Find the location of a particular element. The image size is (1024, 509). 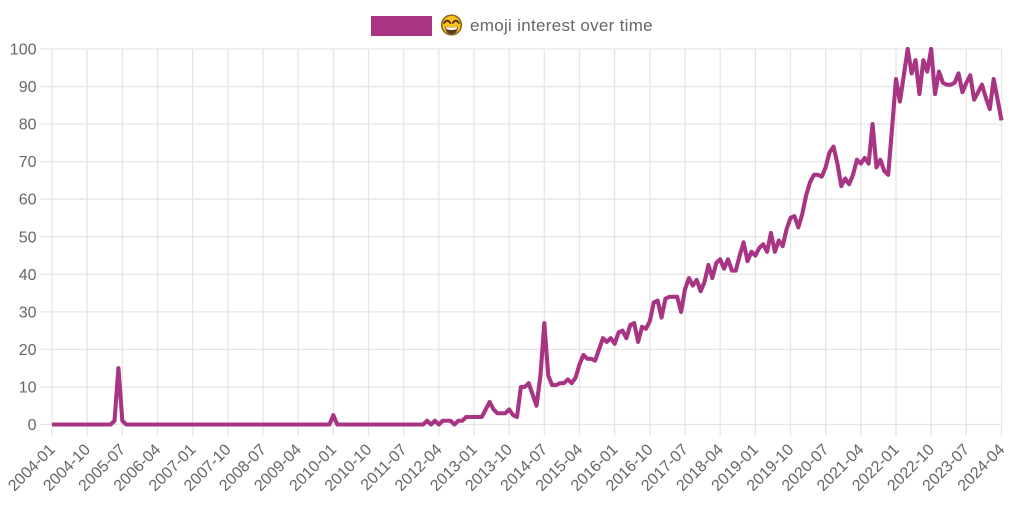

svg-text: 80 is located at coordinates (28, 125).